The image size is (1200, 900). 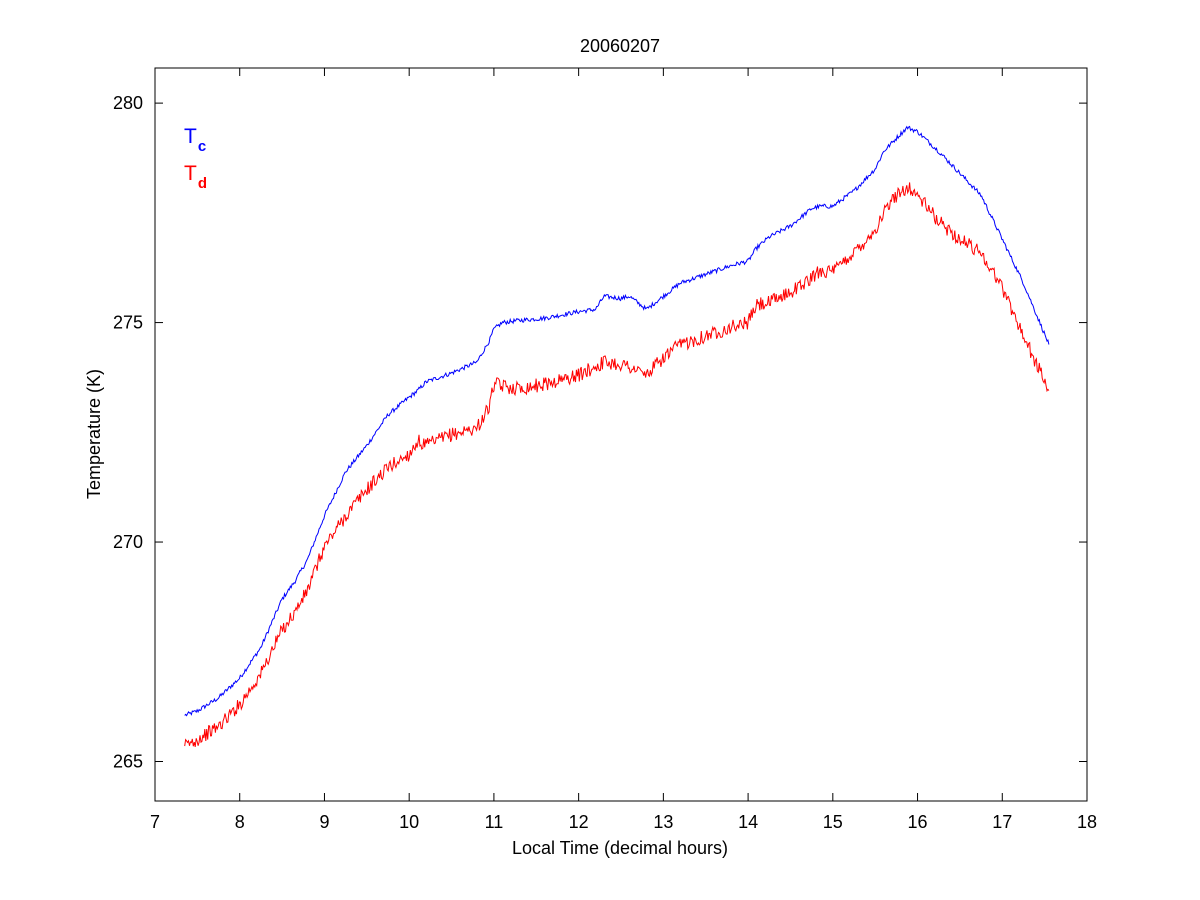 What do you see at coordinates (195, 140) in the screenshot?
I see `legend-entry: Tc` at bounding box center [195, 140].